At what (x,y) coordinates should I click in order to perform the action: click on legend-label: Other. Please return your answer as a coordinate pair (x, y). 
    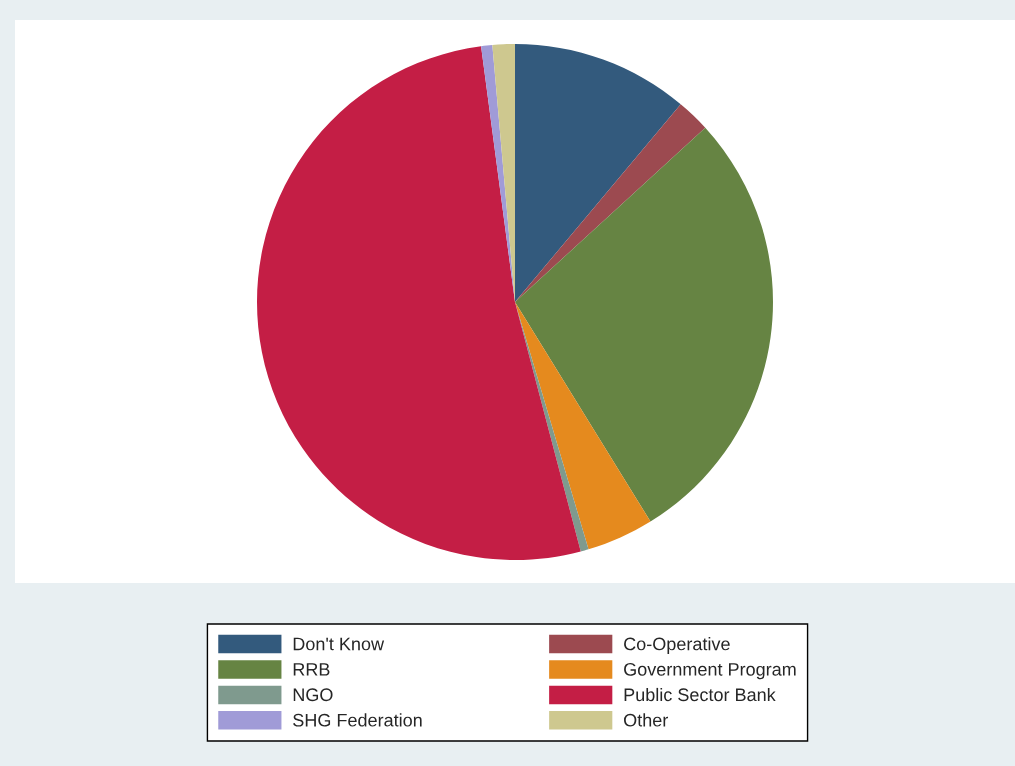
    Looking at the image, I should click on (646, 720).